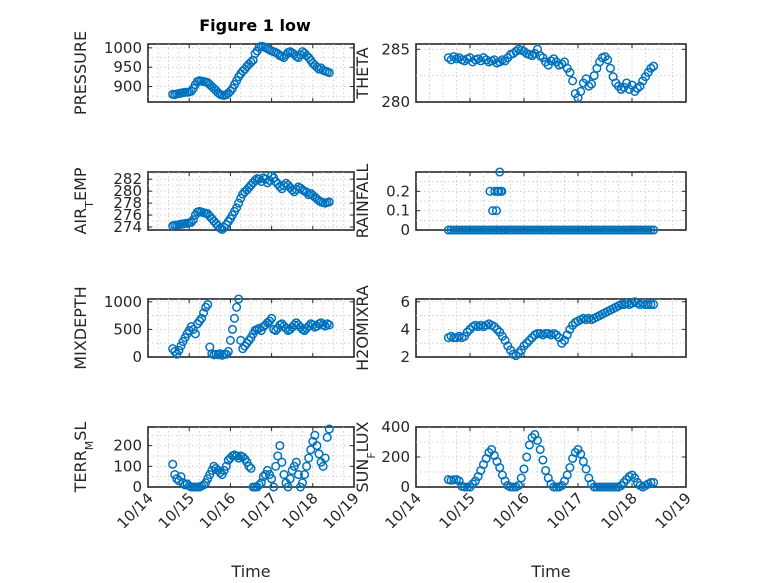 The height and width of the screenshot is (583, 778). I want to click on y-axis-label: THETA, so click(362, 73).